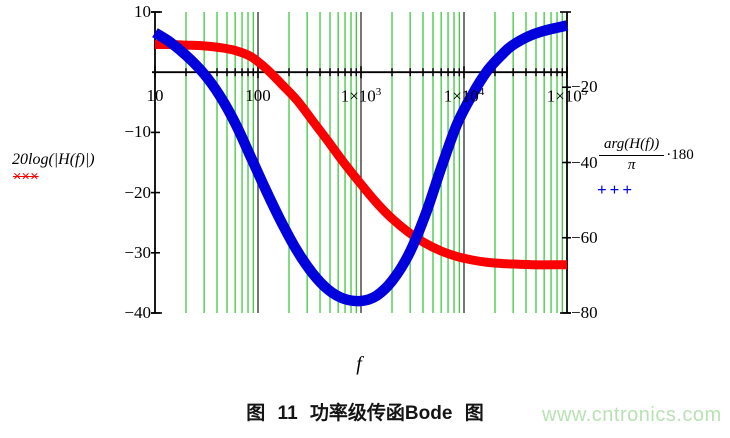 The image size is (730, 438). I want to click on x-axis-label: f, so click(359, 364).